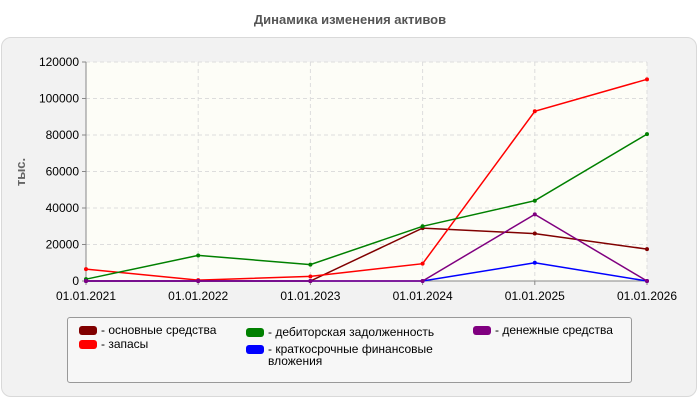 This screenshot has width=700, height=400. I want to click on y-tick-label: 60000, so click(63, 172).